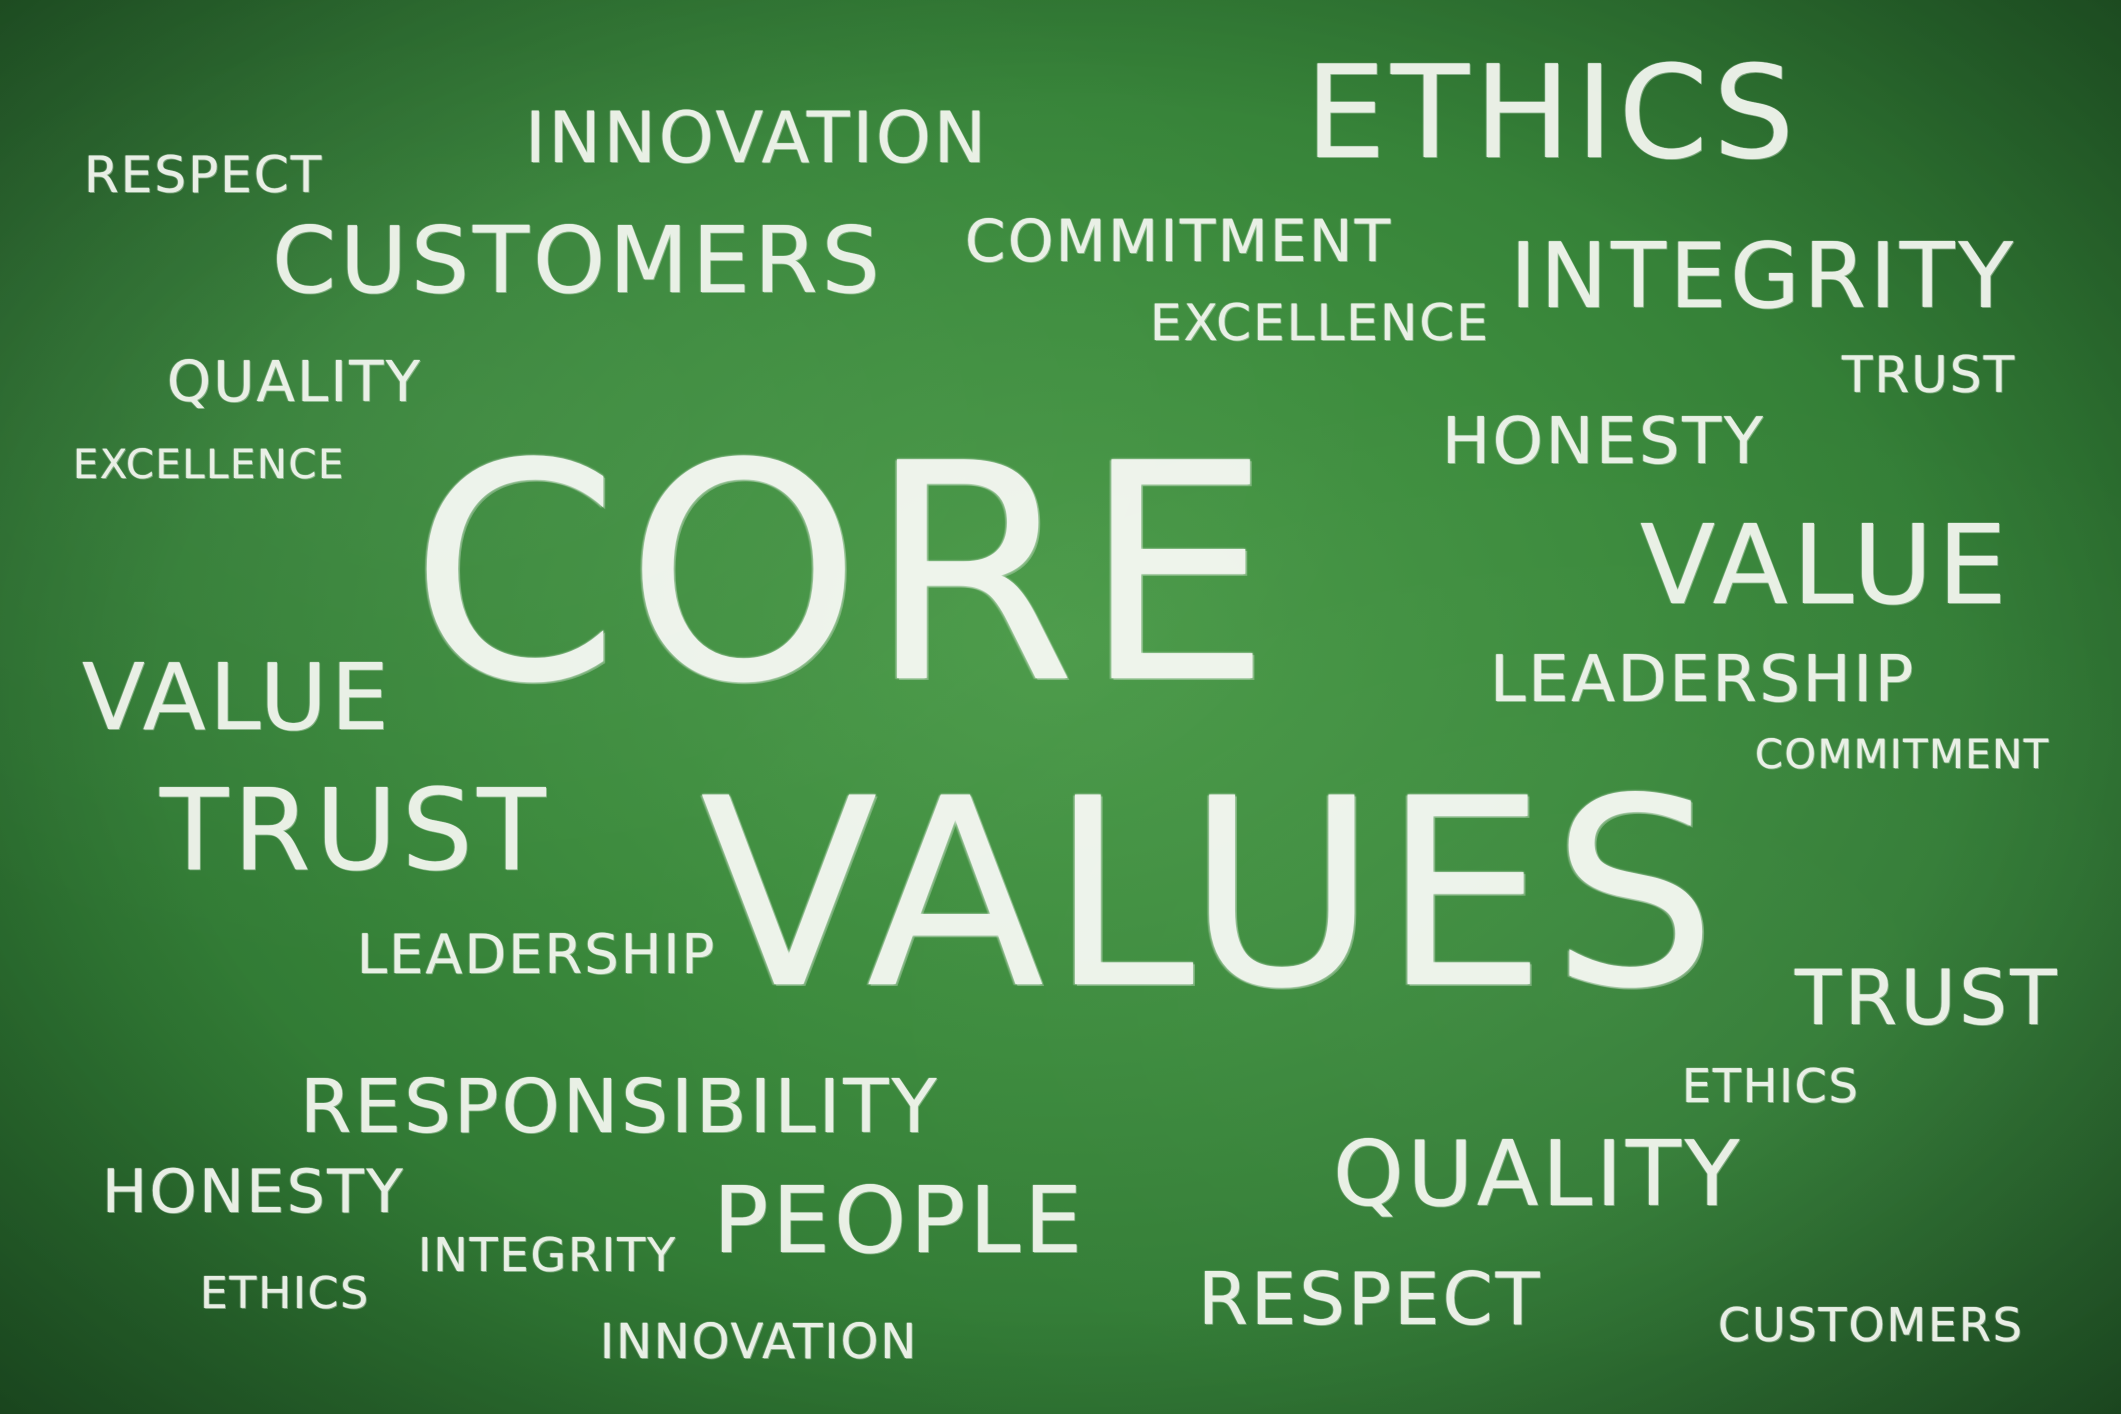 The height and width of the screenshot is (1414, 2121). Describe the element at coordinates (620, 1107) in the screenshot. I see `word-responsibility: RESPONSIBILITY` at that location.